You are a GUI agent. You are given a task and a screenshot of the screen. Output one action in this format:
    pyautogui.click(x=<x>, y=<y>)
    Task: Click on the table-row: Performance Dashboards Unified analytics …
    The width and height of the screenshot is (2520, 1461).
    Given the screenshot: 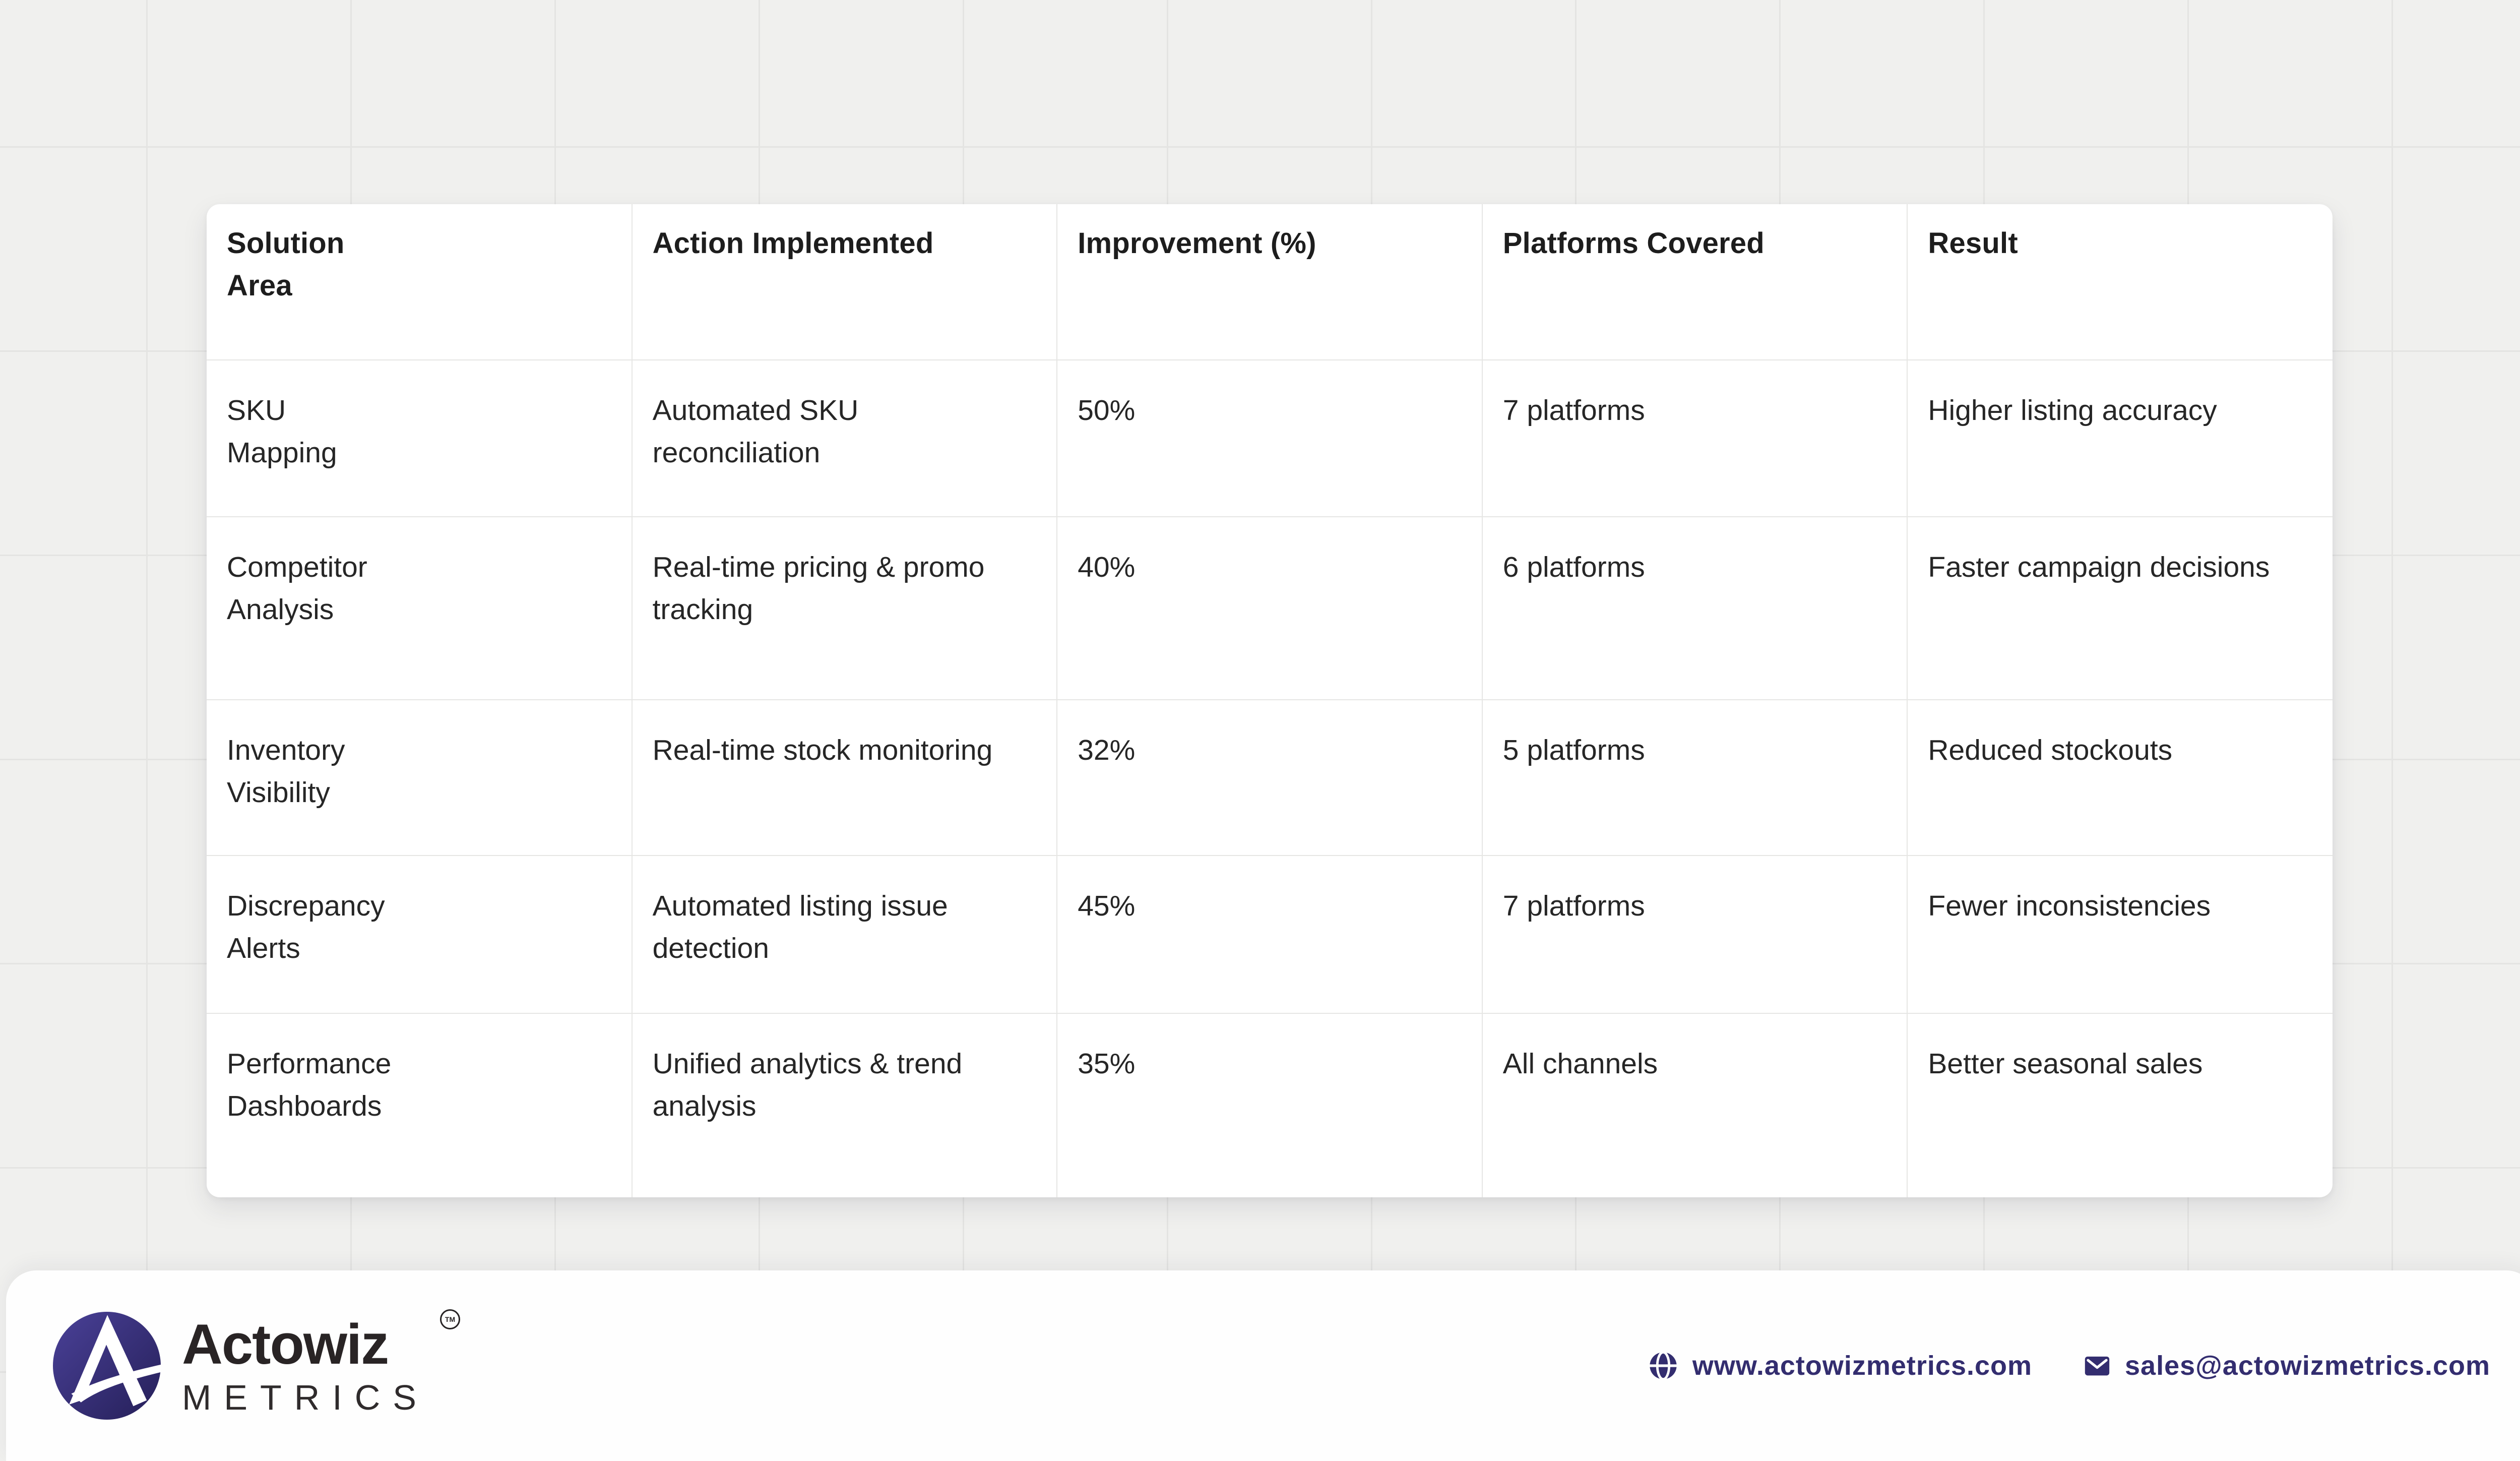 What is the action you would take?
    pyautogui.click(x=1270, y=1105)
    